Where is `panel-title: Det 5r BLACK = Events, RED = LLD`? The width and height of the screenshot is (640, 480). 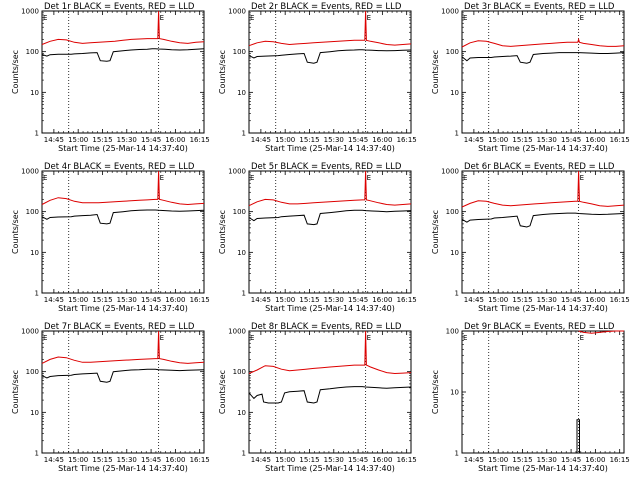
panel-title: Det 5r BLACK = Events, RED = LLD is located at coordinates (326, 167).